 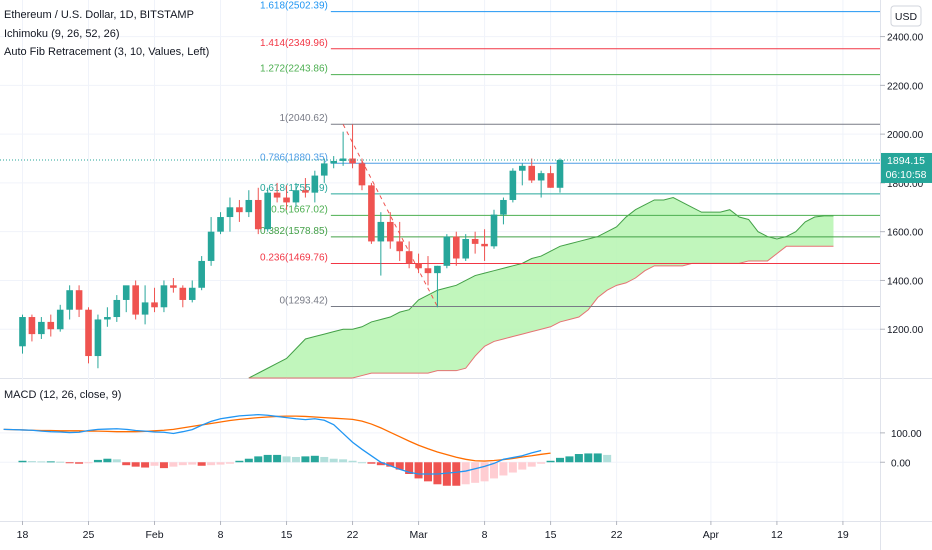 What do you see at coordinates (906, 434) in the screenshot?
I see `macd-tick-label: 100.00` at bounding box center [906, 434].